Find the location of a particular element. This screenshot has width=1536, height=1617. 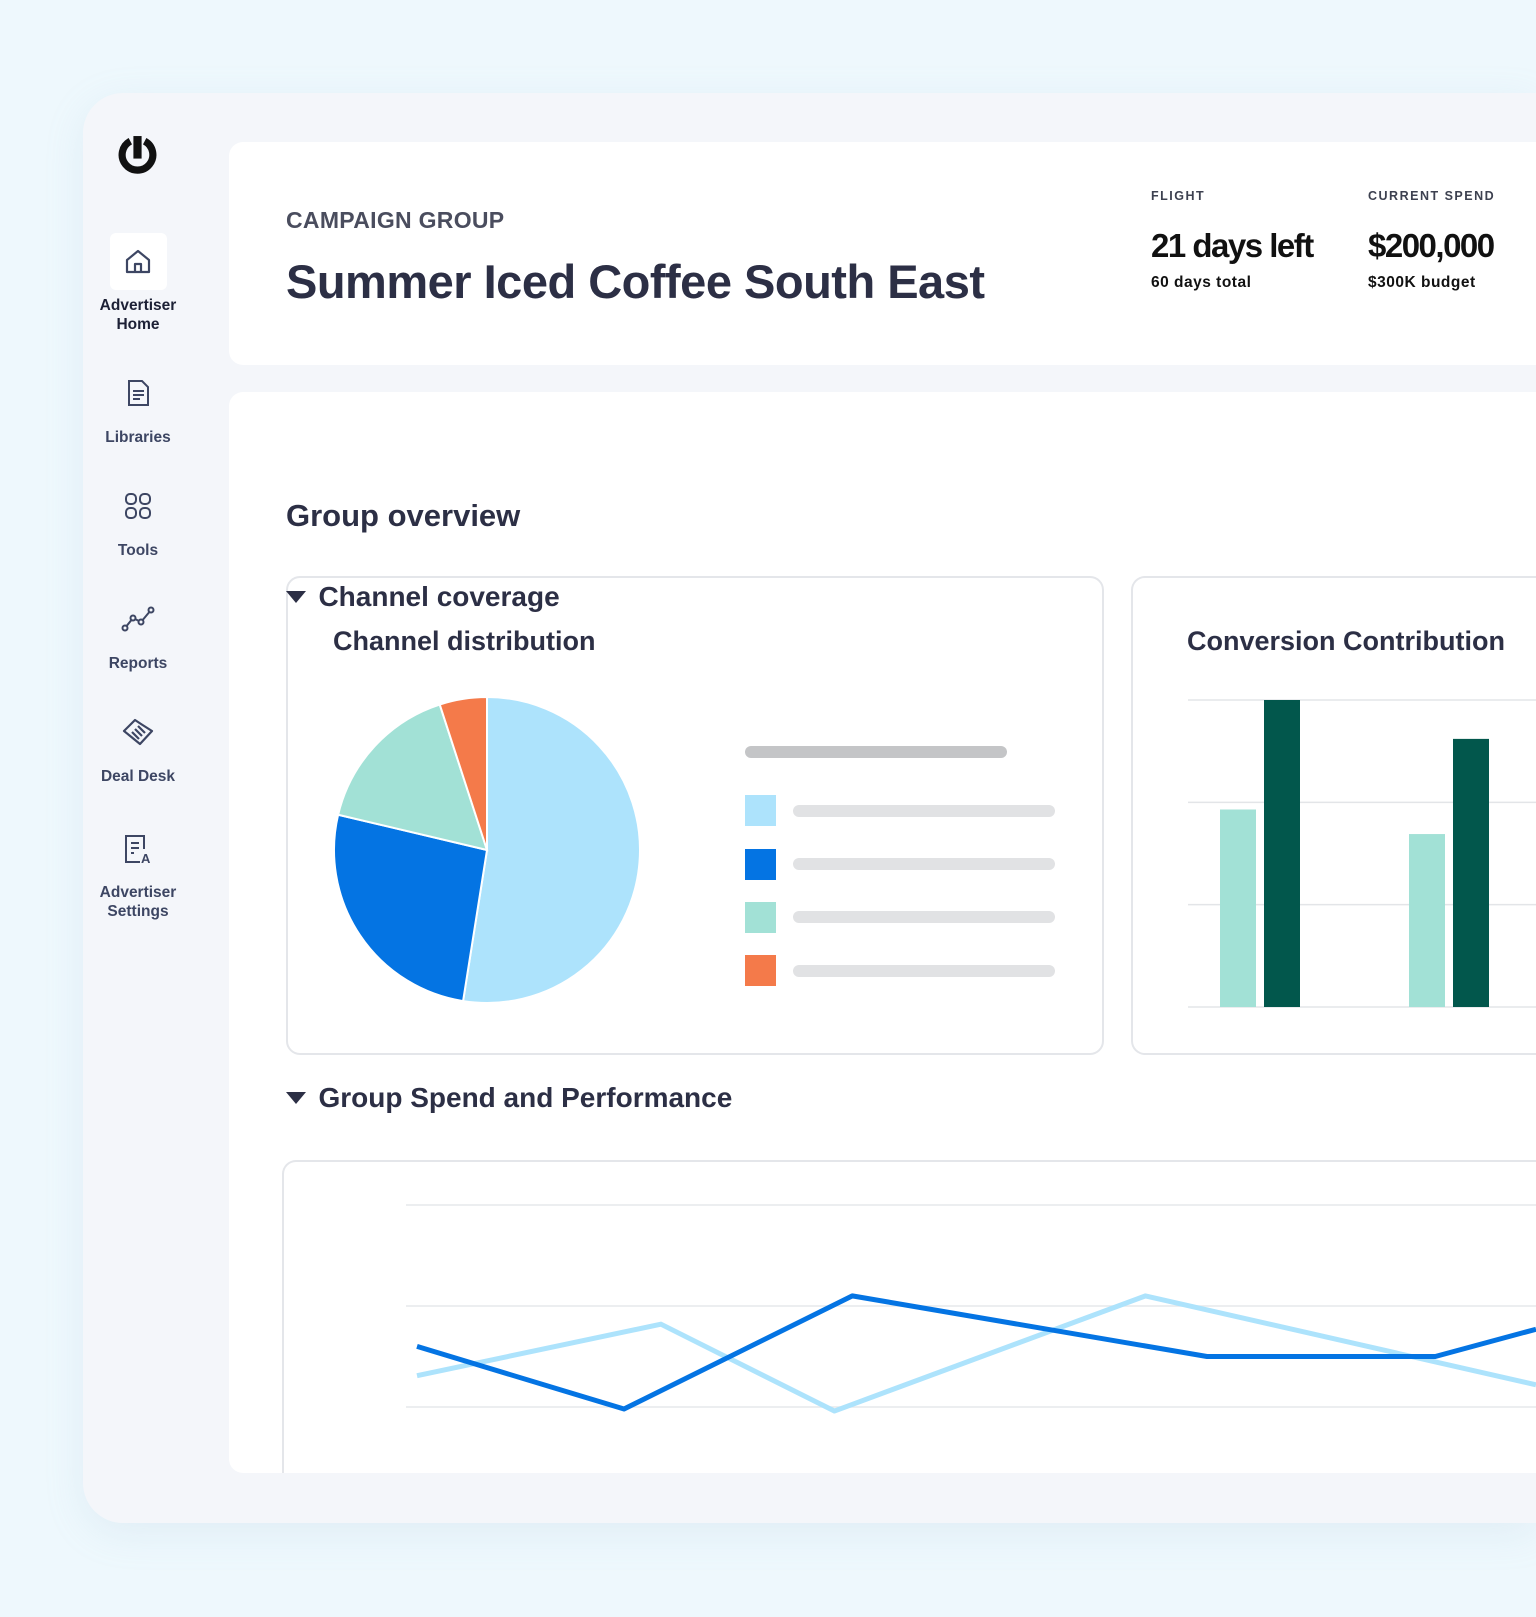

sidebar-item-deal-desk: Deal Desk is located at coordinates (138, 745).